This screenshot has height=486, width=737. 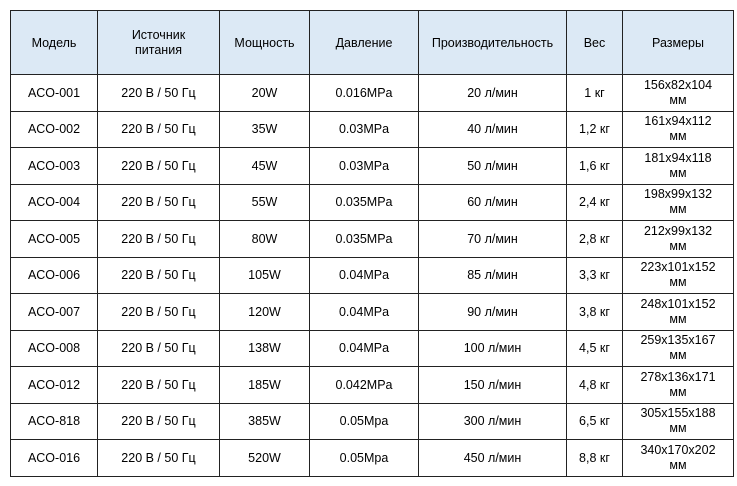 What do you see at coordinates (54, 202) in the screenshot?
I see `table-cell: ACO-004` at bounding box center [54, 202].